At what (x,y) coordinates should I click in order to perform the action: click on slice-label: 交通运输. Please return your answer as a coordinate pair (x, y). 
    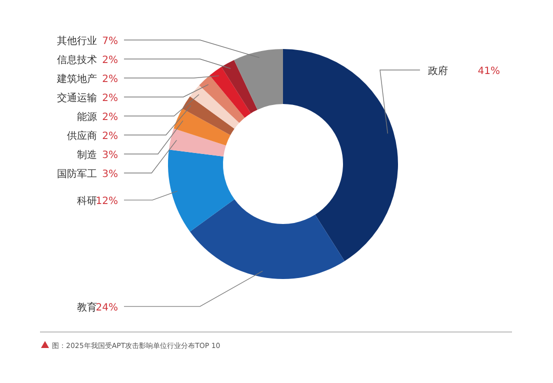
    Looking at the image, I should click on (77, 98).